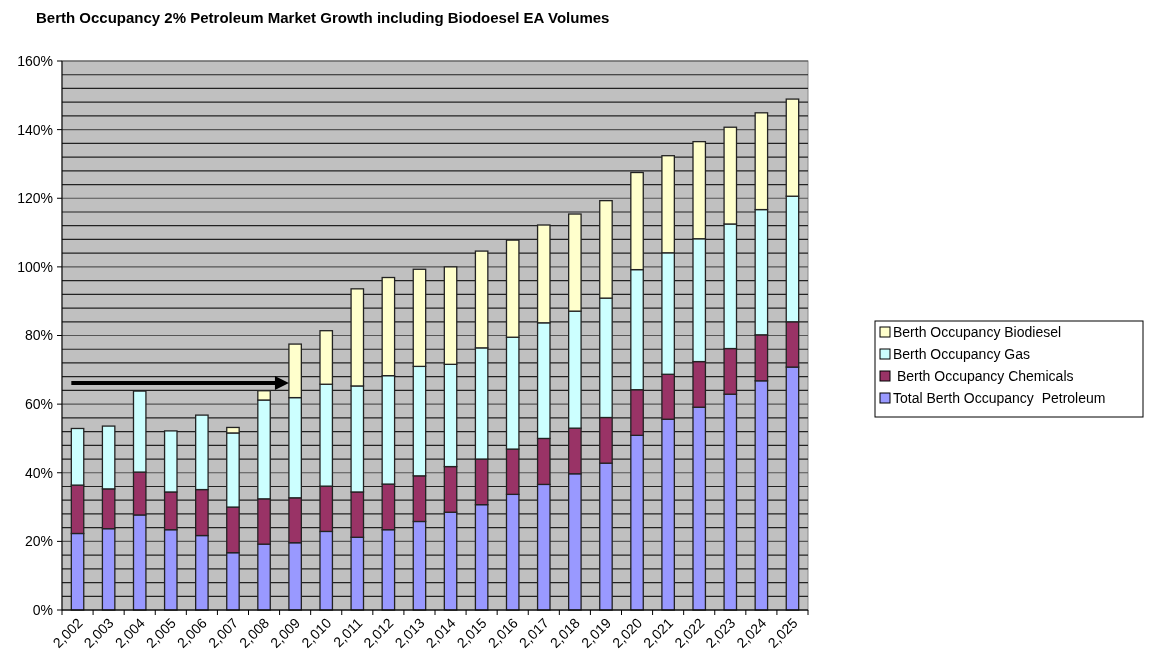 The image size is (1149, 666). What do you see at coordinates (323, 17) in the screenshot?
I see `chart-title: Berth Occupancy 2% Petroleum Market Growth including Biodoesel EA Volumes` at bounding box center [323, 17].